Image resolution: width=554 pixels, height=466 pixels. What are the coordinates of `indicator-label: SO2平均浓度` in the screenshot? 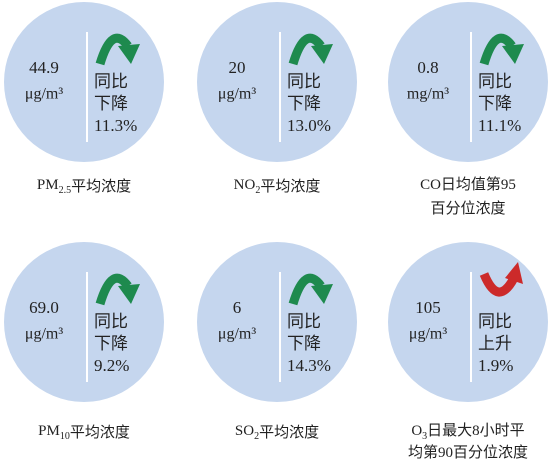 It's located at (277, 433).